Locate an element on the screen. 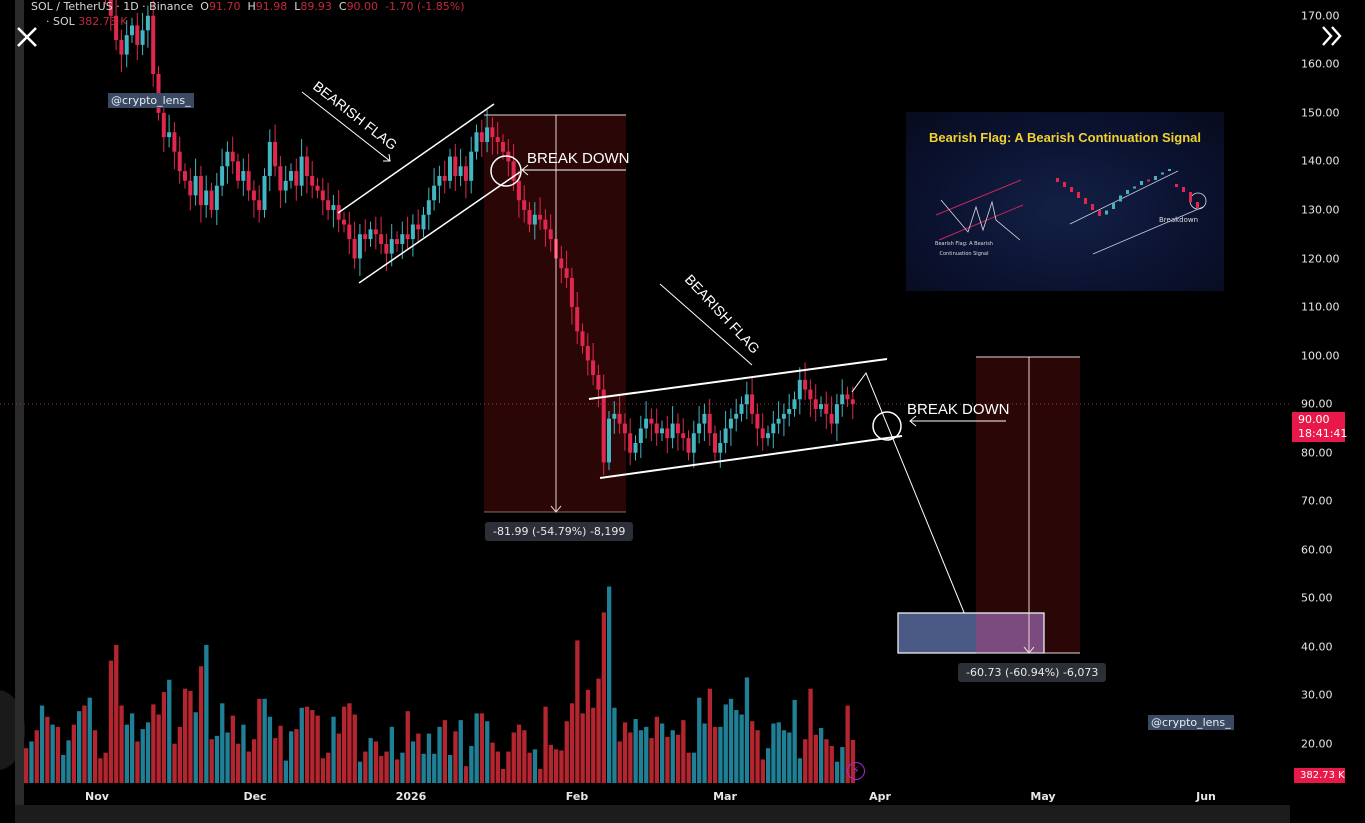 The image size is (1365, 823). flag1-pointer-arrow is located at coordinates (346, 126).